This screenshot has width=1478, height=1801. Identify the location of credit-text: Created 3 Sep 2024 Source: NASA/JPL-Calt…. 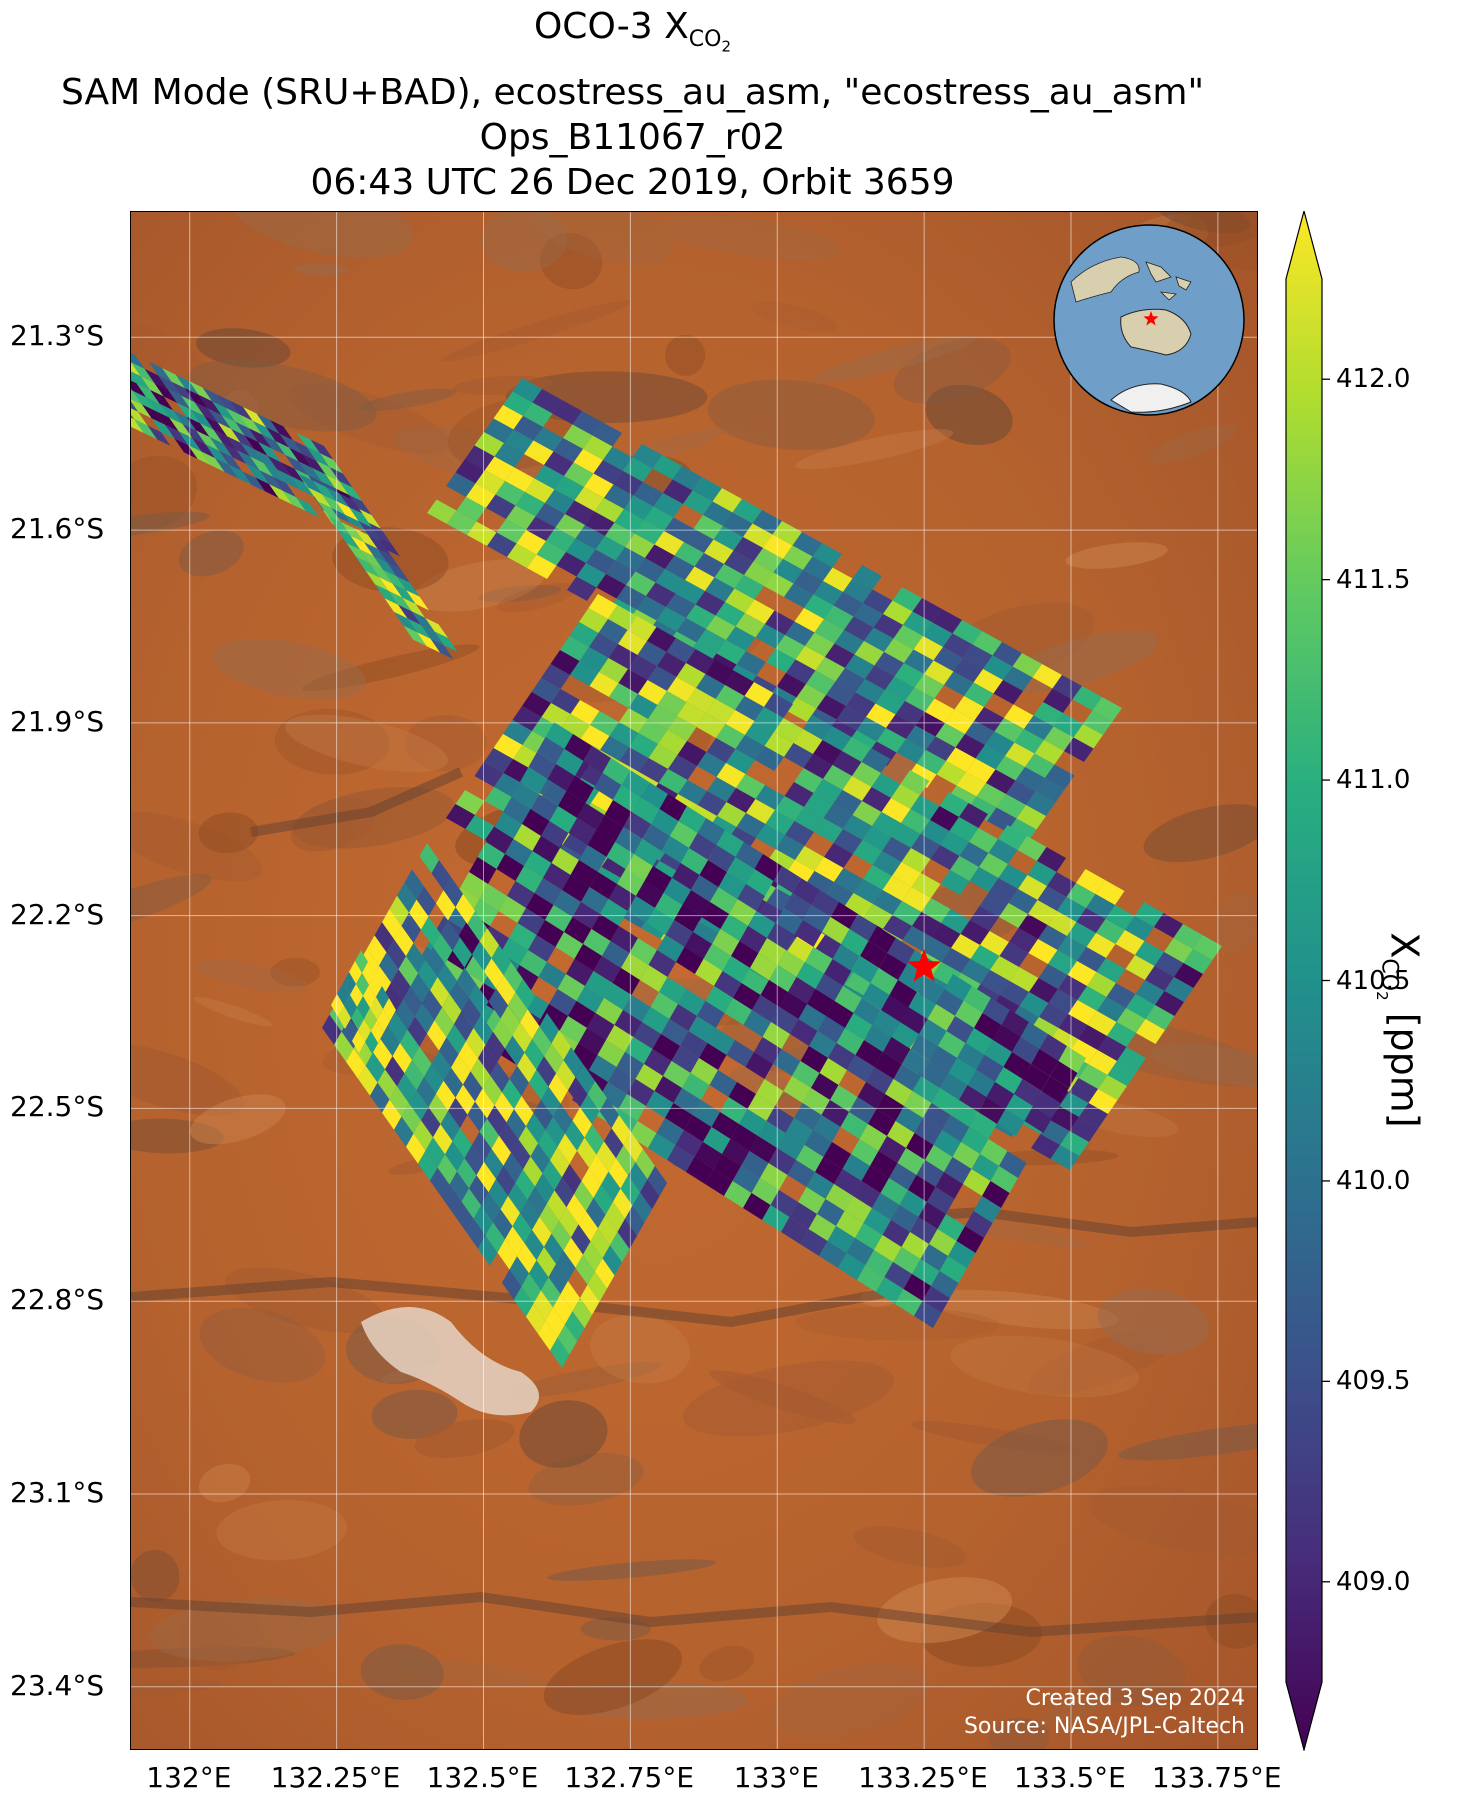
(1104, 1713).